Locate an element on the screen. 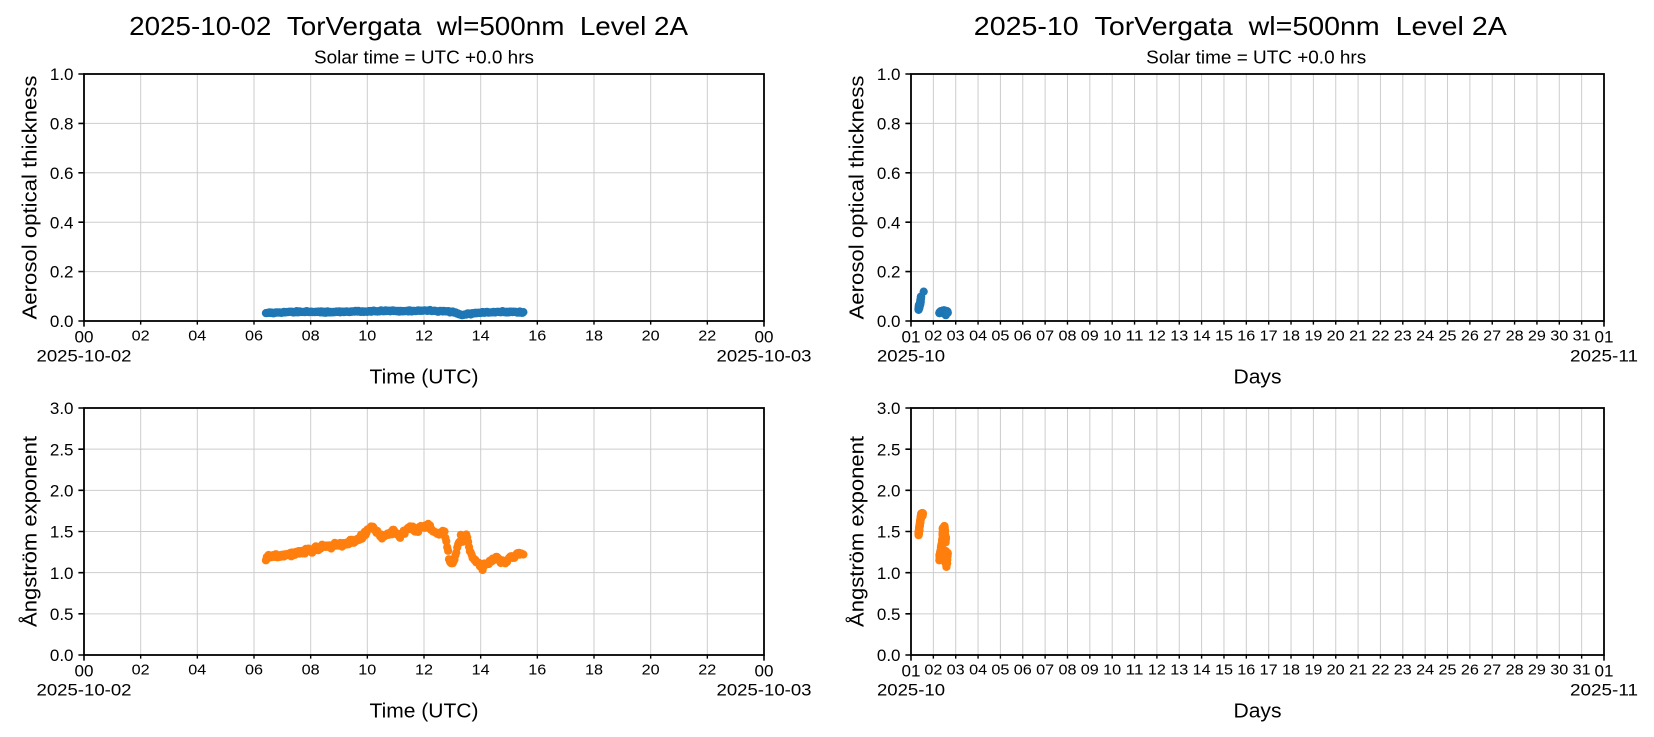 Image resolution: width=1654 pixels, height=737 pixels. svg-text: 16 is located at coordinates (537, 336).